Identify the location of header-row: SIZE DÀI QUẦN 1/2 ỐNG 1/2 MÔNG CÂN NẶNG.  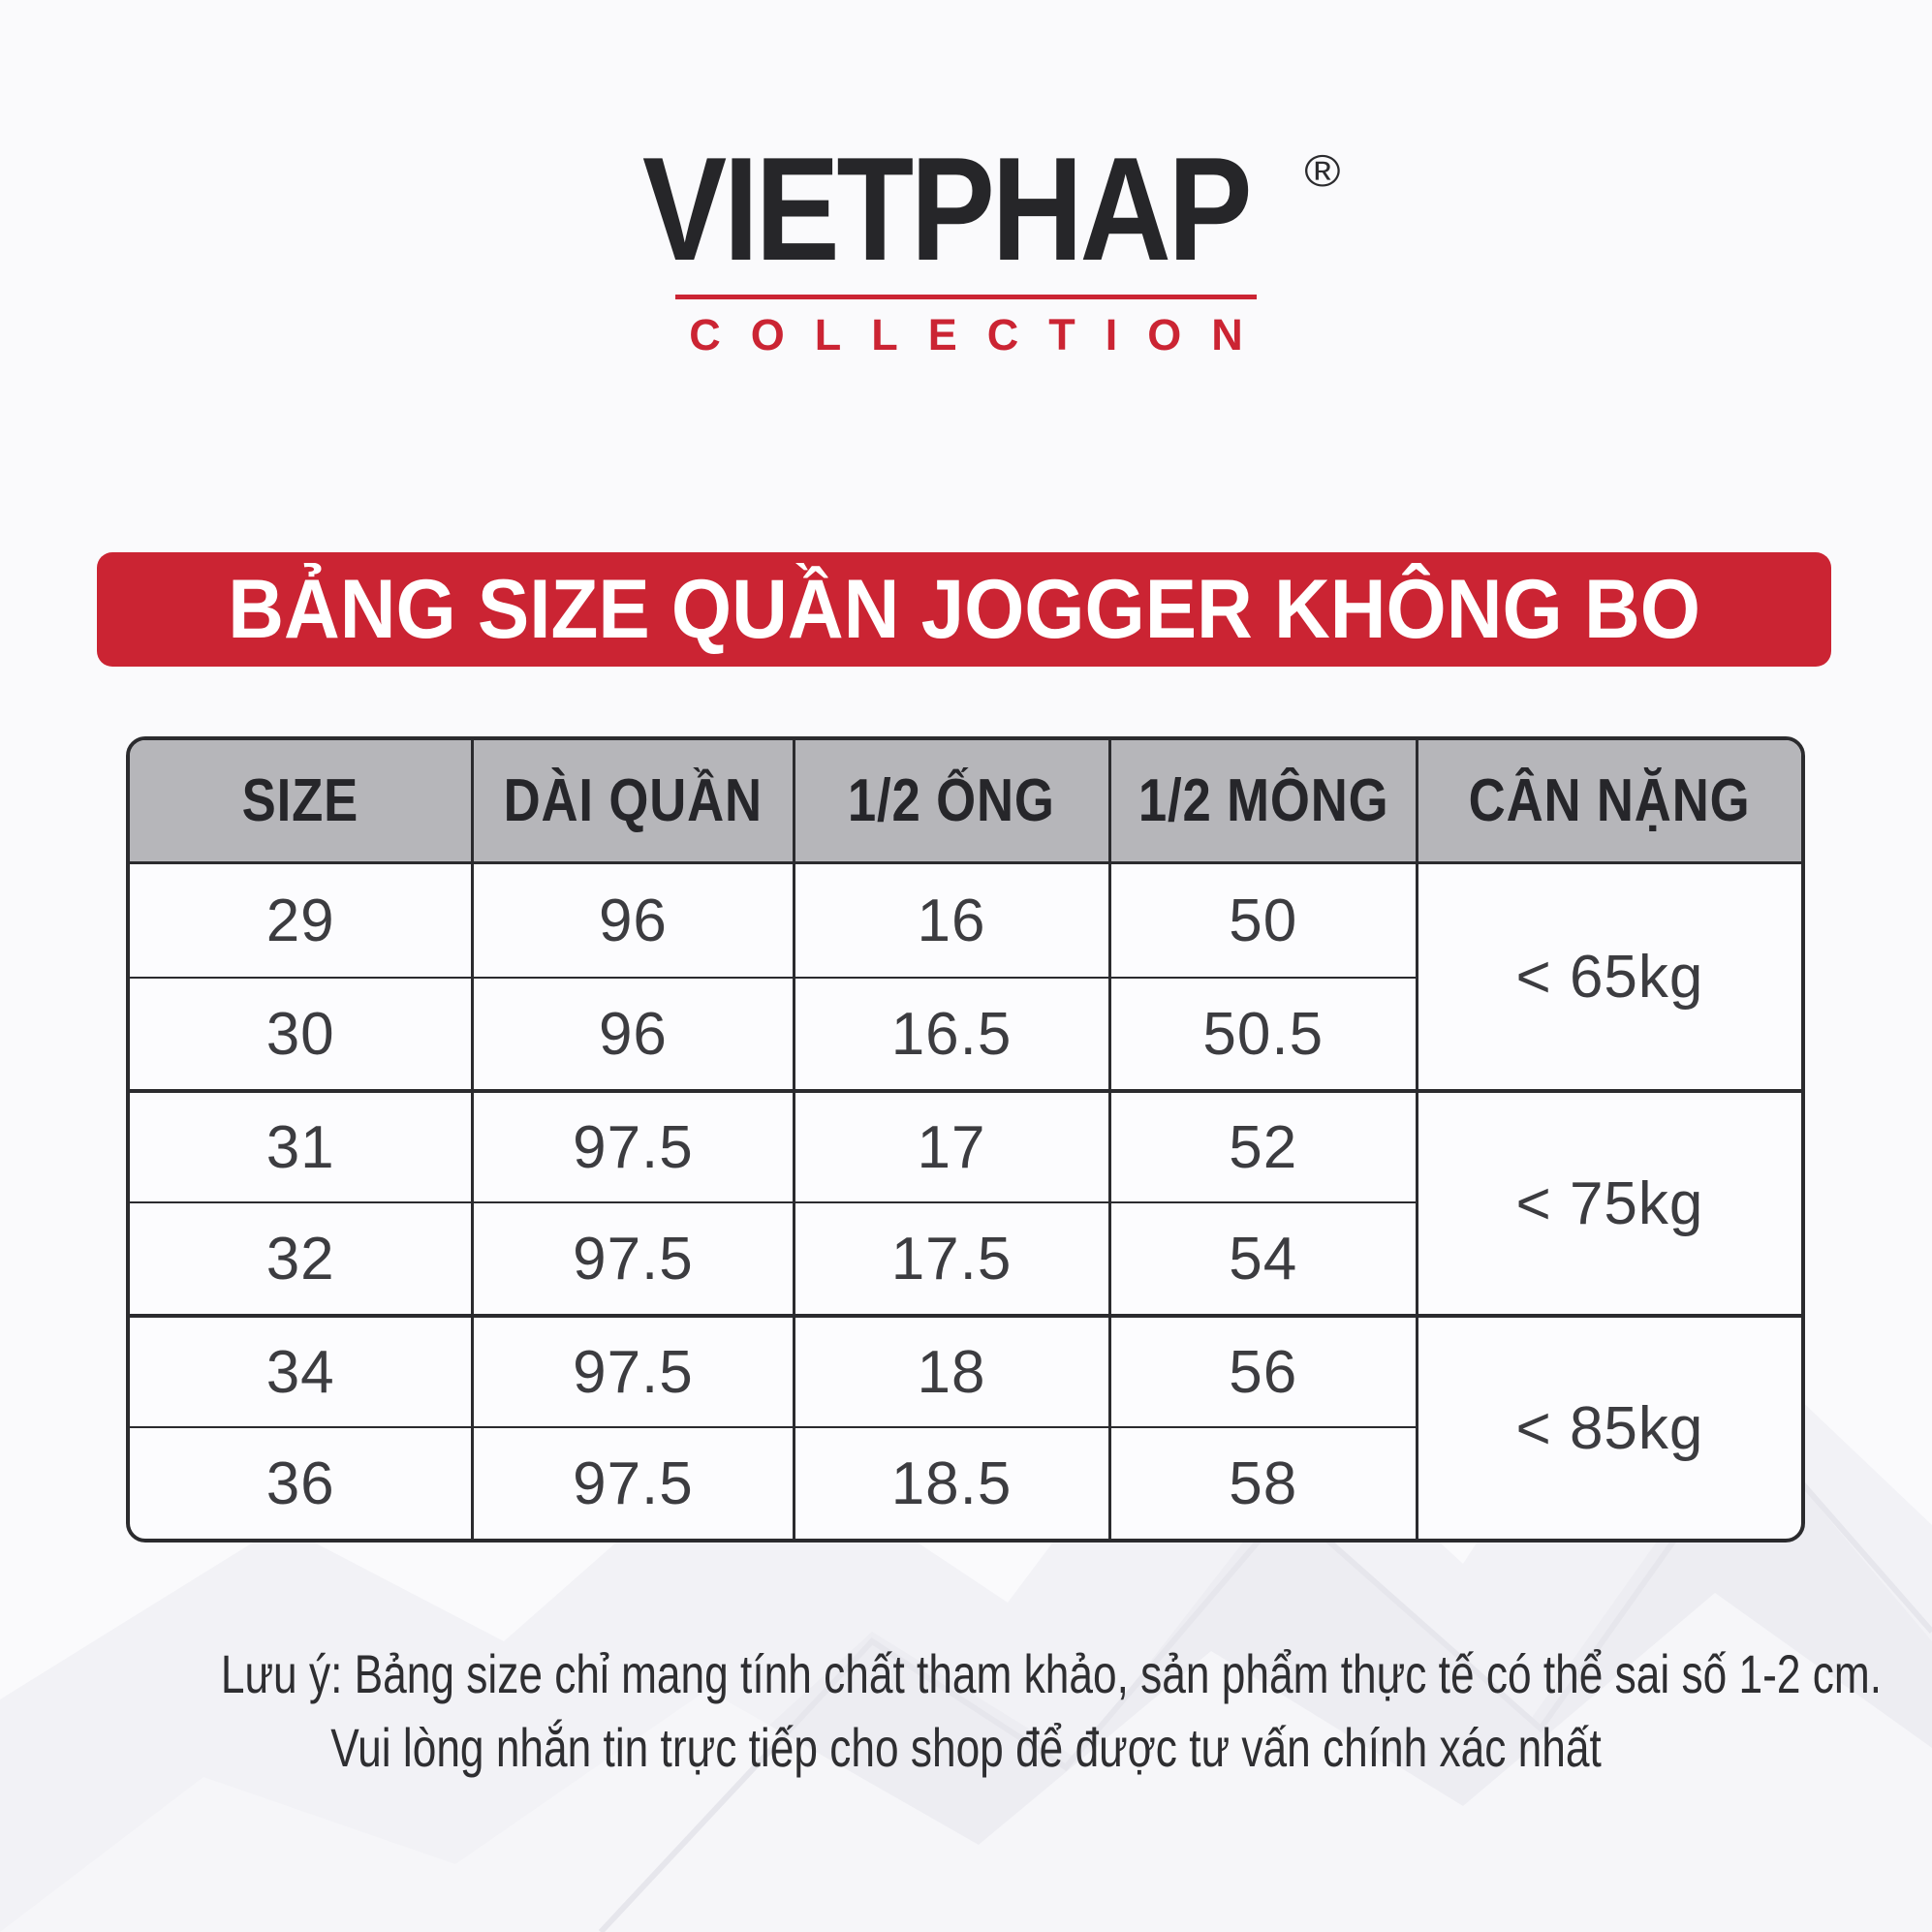
(966, 802).